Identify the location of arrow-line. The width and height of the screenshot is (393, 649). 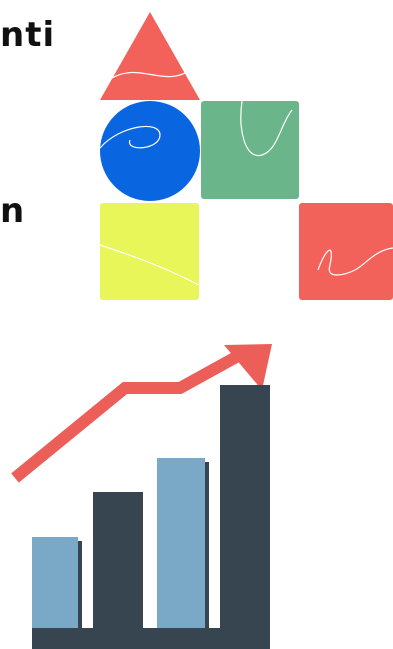
(126, 416).